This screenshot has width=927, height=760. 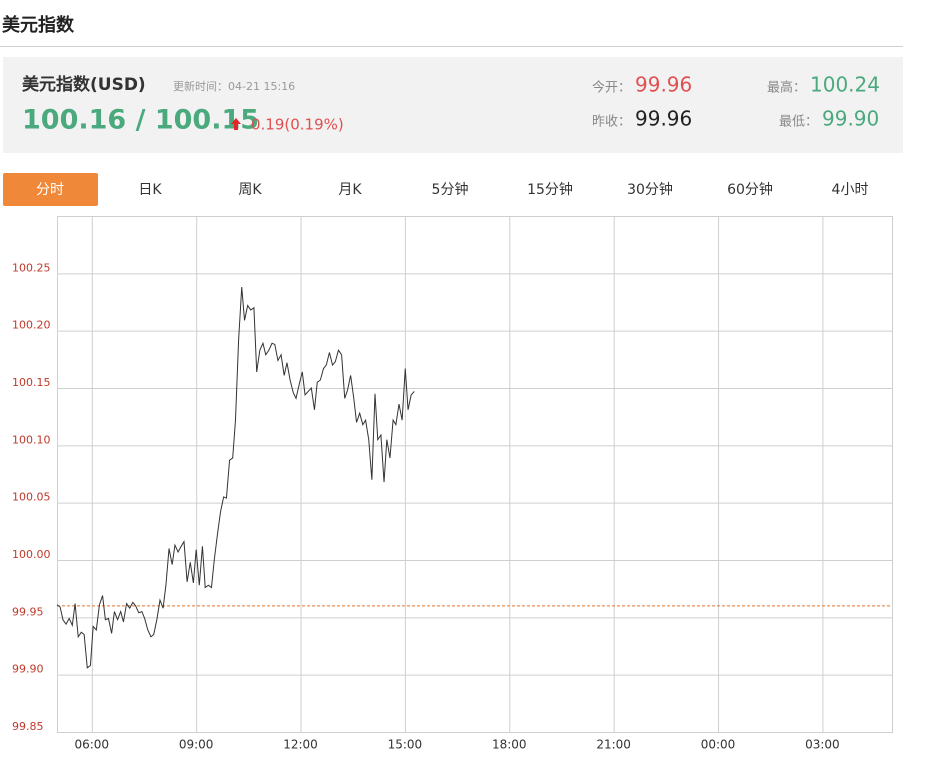 What do you see at coordinates (663, 119) in the screenshot?
I see `prev-close-value: 99.96` at bounding box center [663, 119].